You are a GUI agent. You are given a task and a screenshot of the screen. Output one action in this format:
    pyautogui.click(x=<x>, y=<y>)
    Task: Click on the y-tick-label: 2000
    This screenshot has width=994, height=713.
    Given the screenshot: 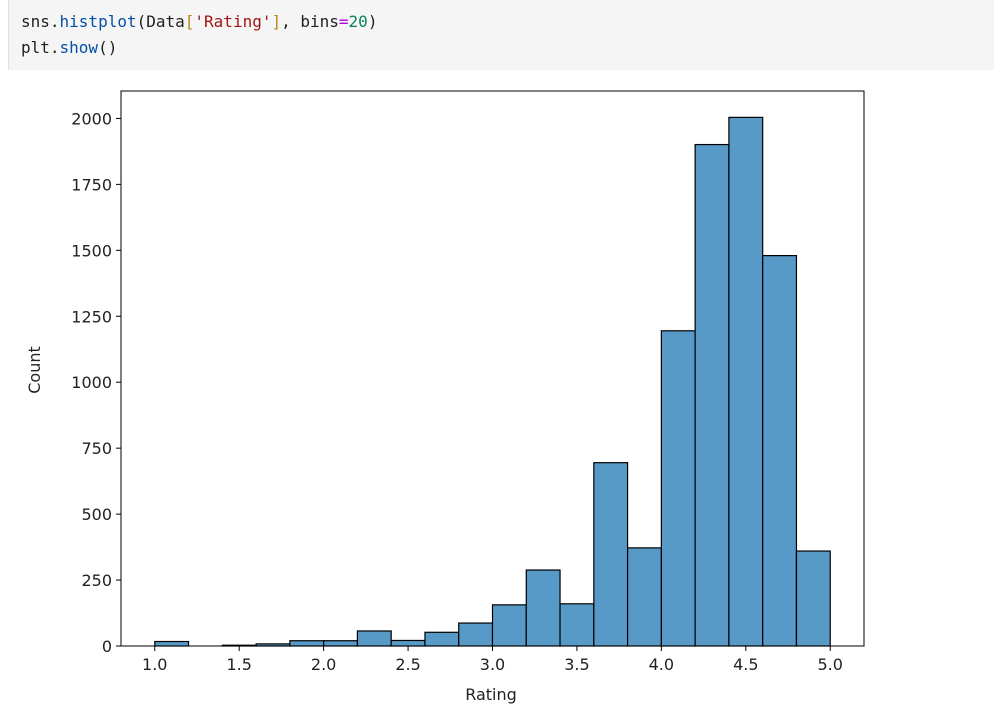 What is the action you would take?
    pyautogui.click(x=91, y=118)
    